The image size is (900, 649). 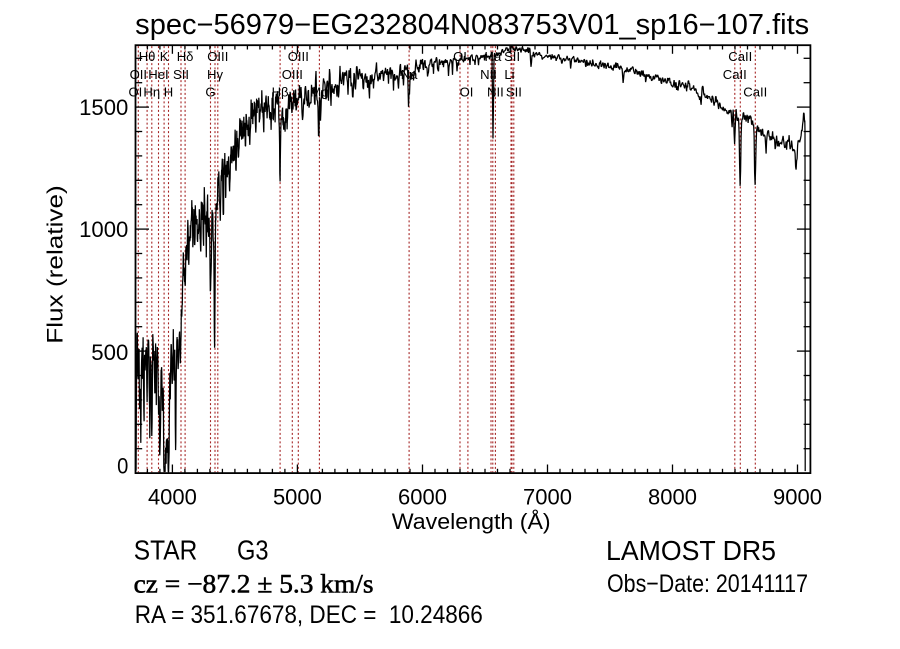 What do you see at coordinates (122, 465) in the screenshot?
I see `svg-text: 0` at bounding box center [122, 465].